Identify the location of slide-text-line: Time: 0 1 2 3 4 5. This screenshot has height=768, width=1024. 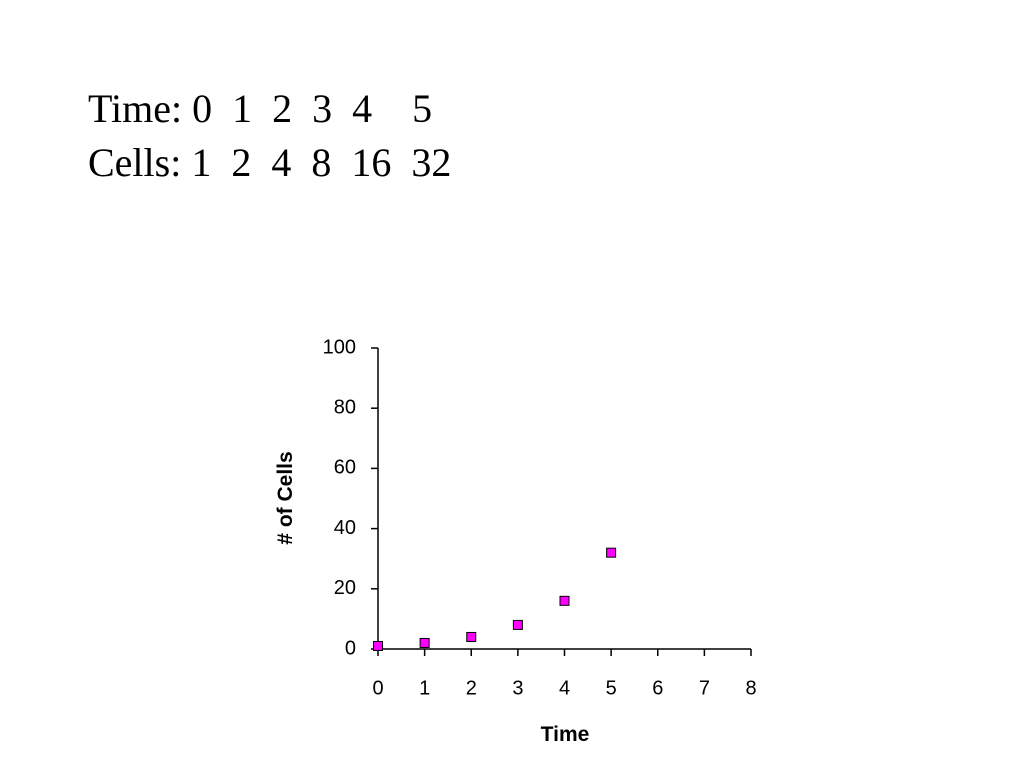
(260, 108).